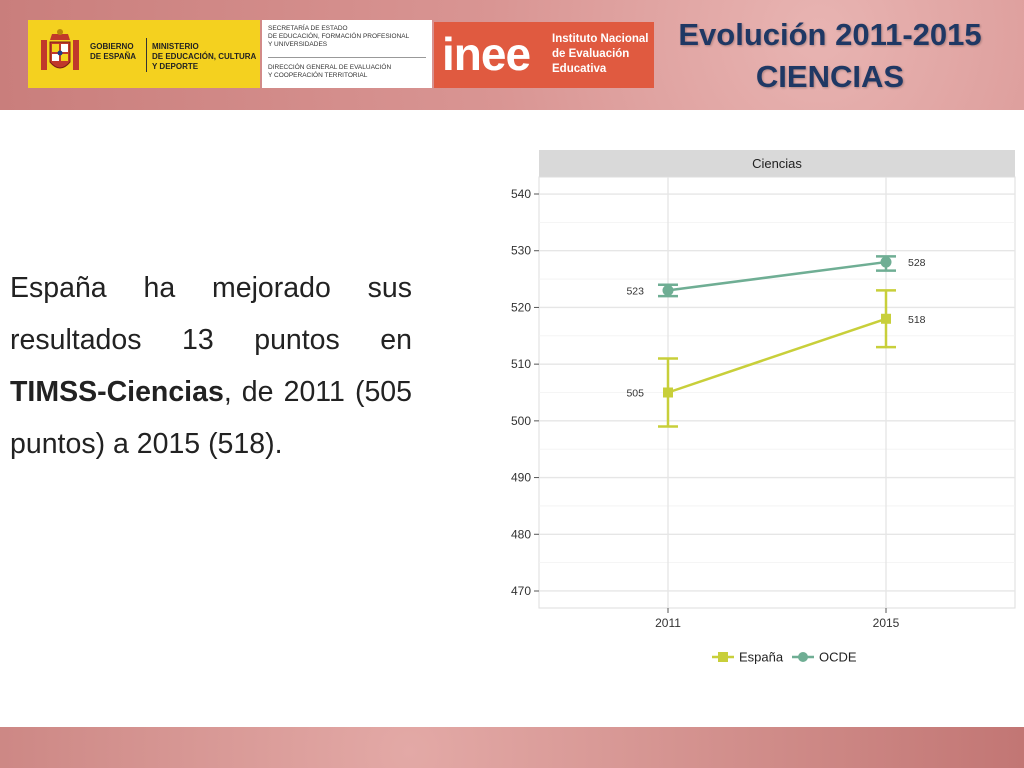 The image size is (1024, 768). What do you see at coordinates (917, 263) in the screenshot?
I see `data-label-ocde: 528` at bounding box center [917, 263].